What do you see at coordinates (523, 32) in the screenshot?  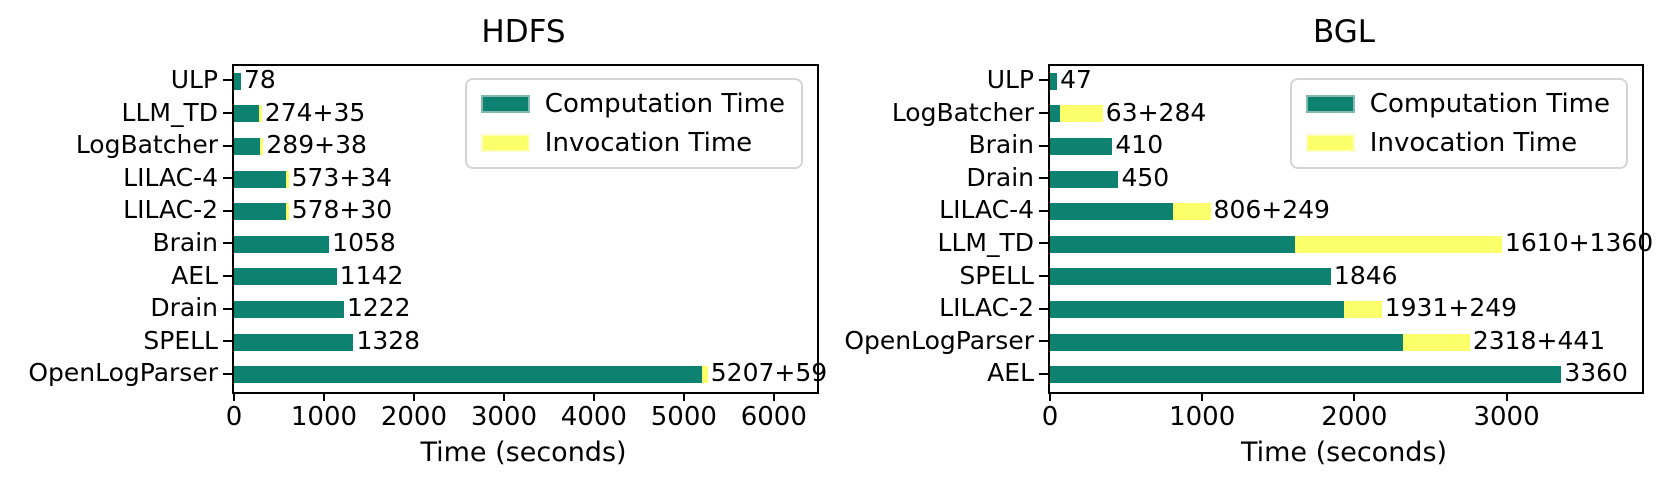 I see `chart-title: HDFS` at bounding box center [523, 32].